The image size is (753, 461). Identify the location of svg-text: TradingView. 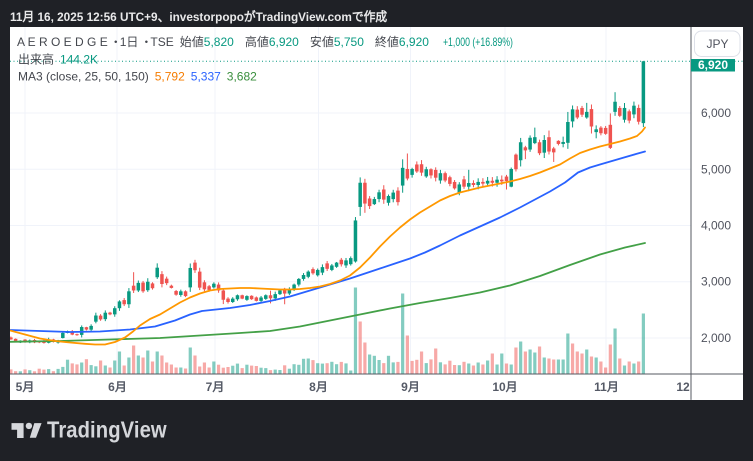
(107, 432).